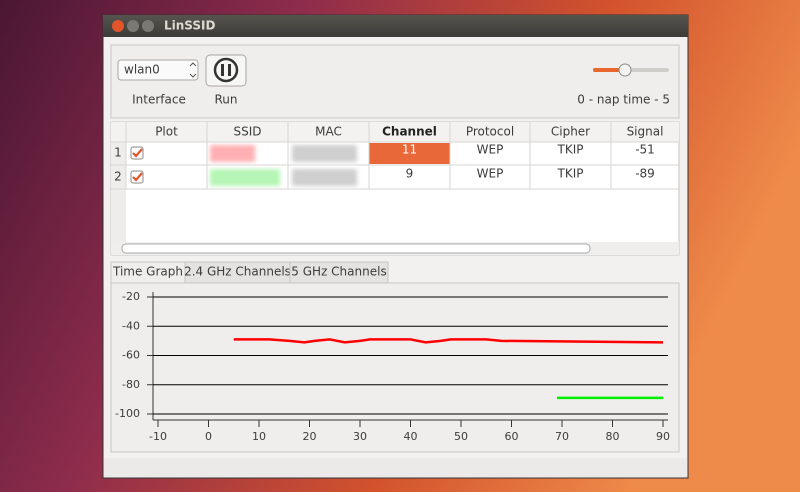  I want to click on column-header: Plot, so click(166, 132).